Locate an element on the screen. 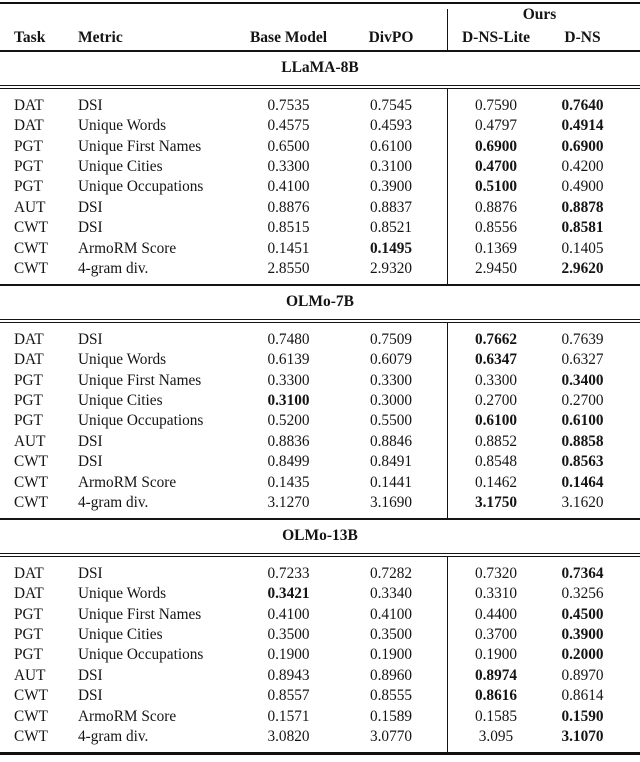 The height and width of the screenshot is (762, 640). header-rule is located at coordinates (320, 51).